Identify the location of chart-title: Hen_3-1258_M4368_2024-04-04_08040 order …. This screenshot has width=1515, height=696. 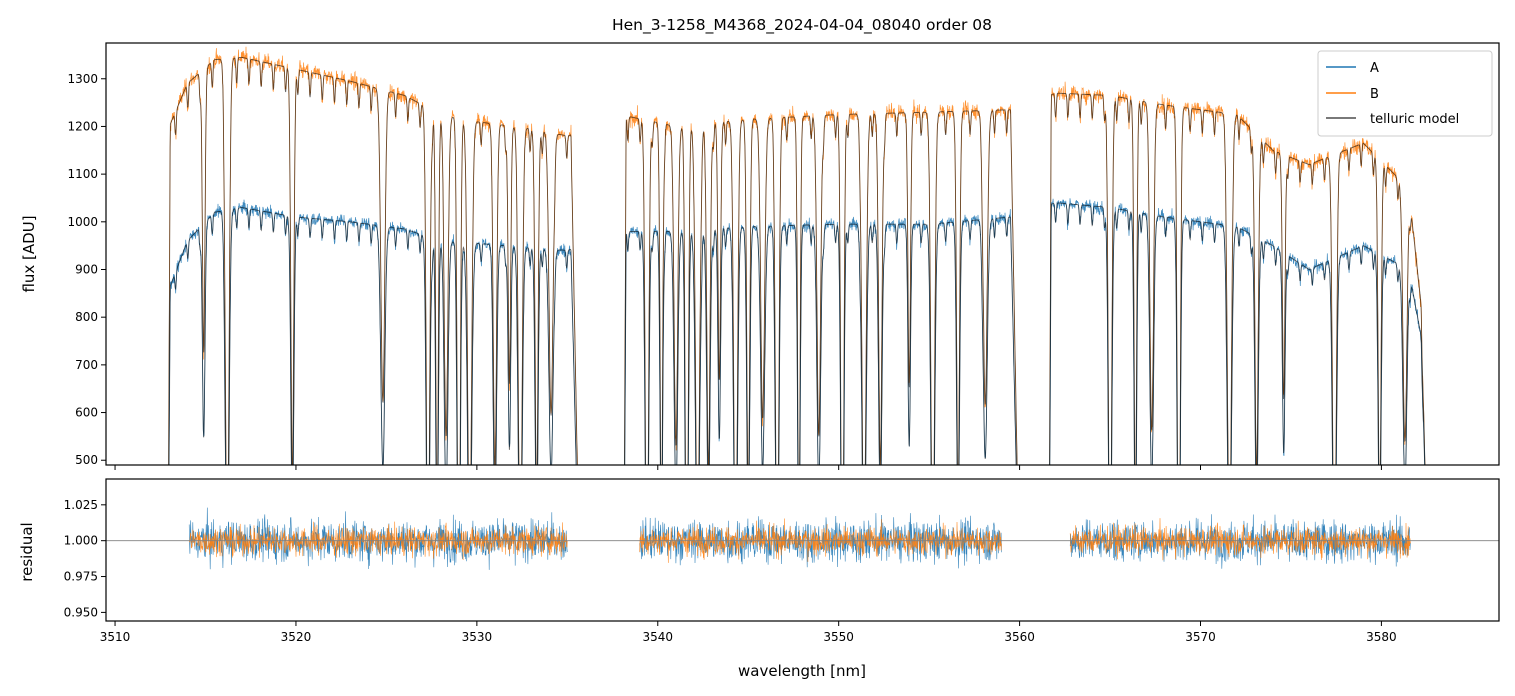
(802, 25).